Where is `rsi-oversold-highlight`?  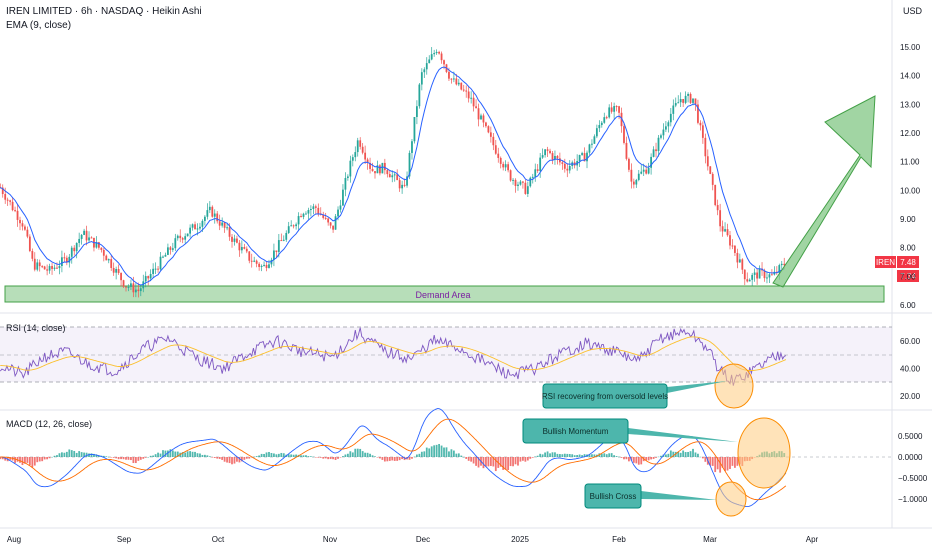
rsi-oversold-highlight is located at coordinates (734, 386).